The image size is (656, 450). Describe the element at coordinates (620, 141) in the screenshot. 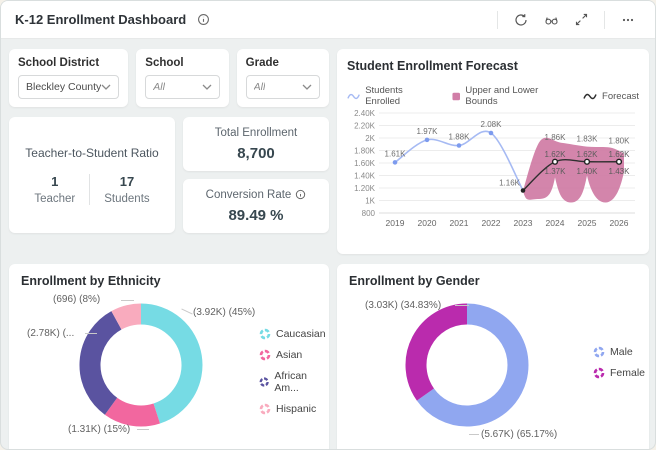

I see `upper-bound-label: 1.80K` at that location.